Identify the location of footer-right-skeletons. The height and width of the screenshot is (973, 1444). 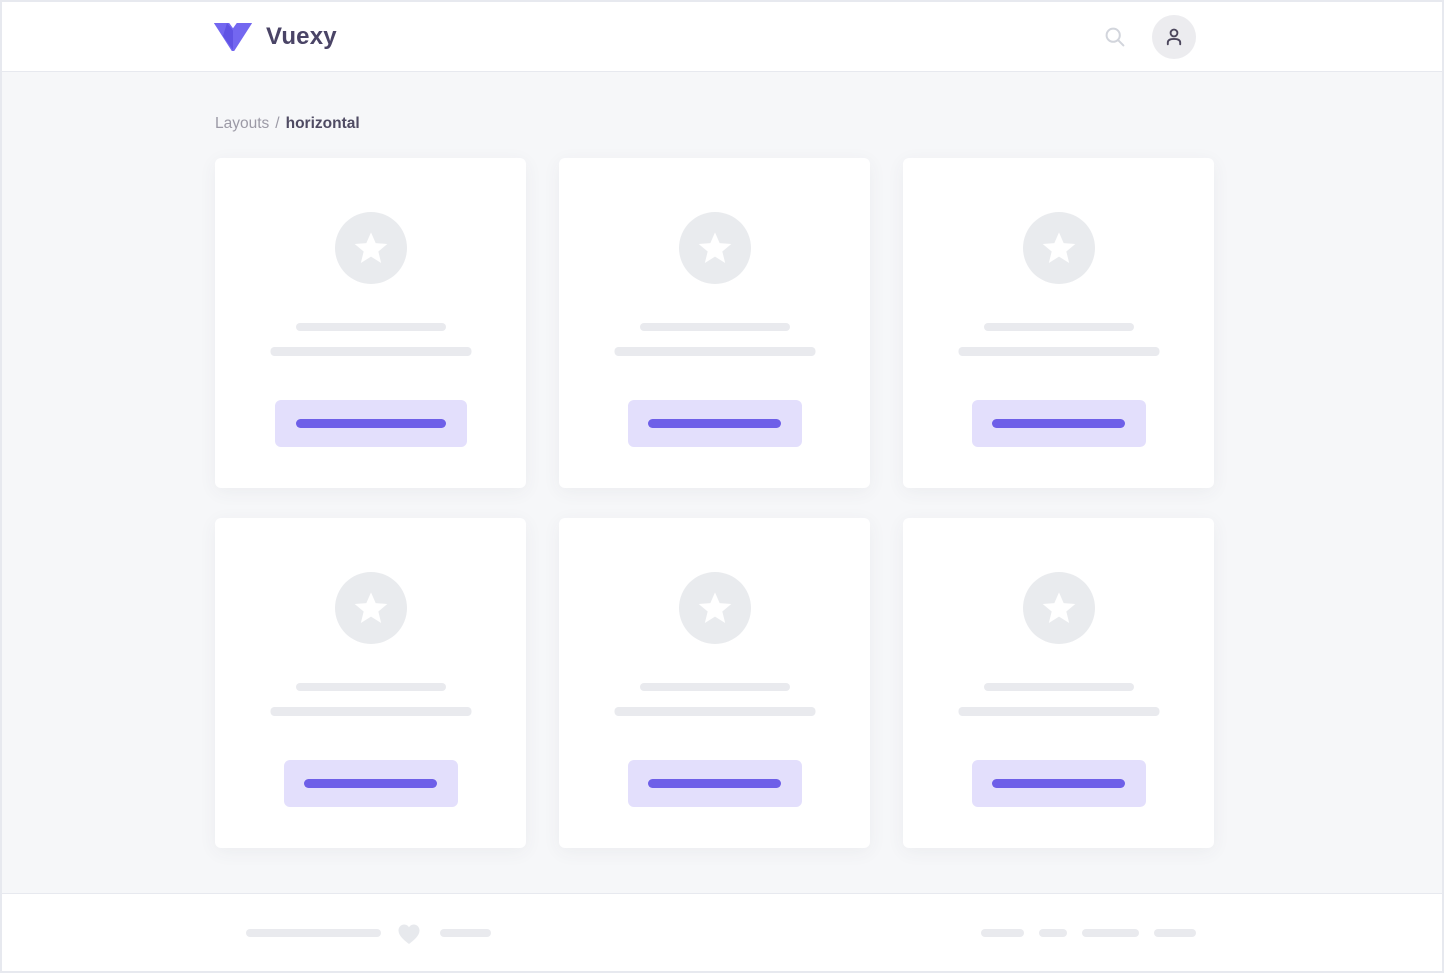
(1088, 932).